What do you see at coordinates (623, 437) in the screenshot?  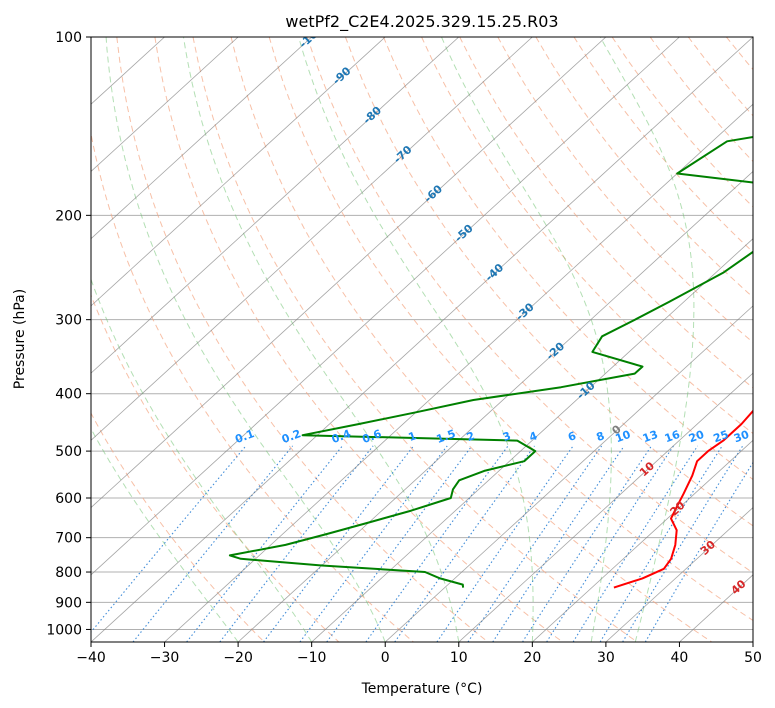 I see `mixing-ratio-label: 10` at bounding box center [623, 437].